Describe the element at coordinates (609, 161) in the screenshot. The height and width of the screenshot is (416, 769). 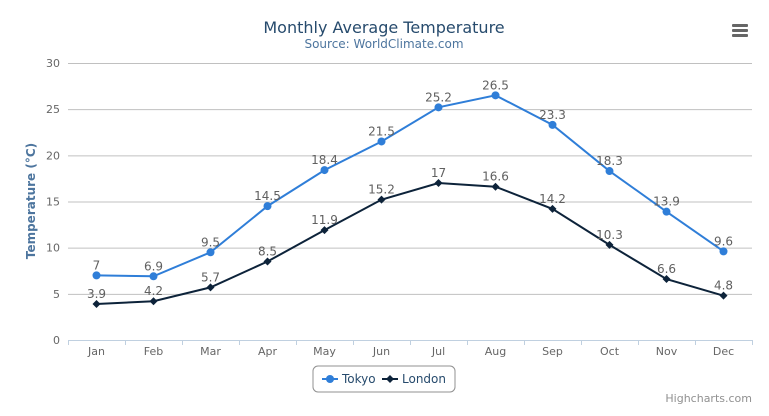
I see `data-label: 18.3` at that location.